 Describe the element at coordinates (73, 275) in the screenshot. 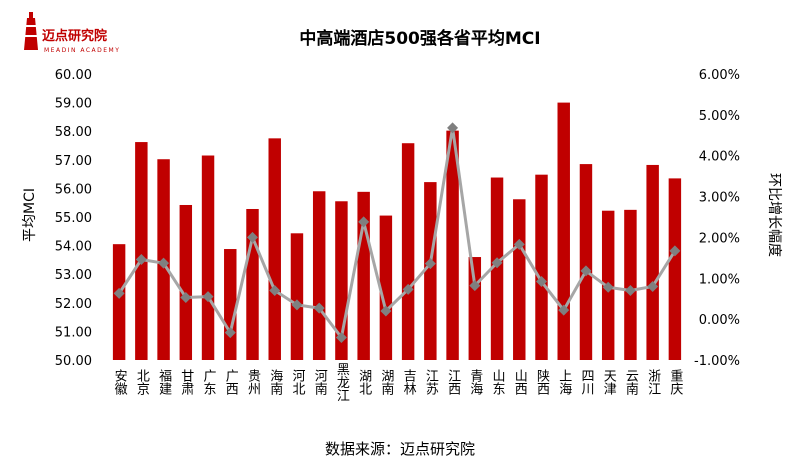

I see `y-tick-label: 53.00` at that location.